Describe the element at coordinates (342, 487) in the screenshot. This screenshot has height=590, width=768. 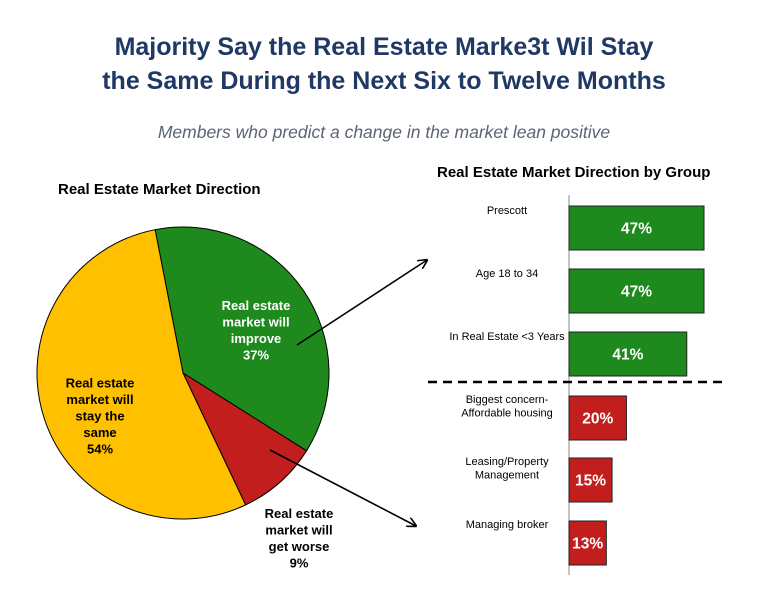
I see `arrow-to-negative-groups` at that location.